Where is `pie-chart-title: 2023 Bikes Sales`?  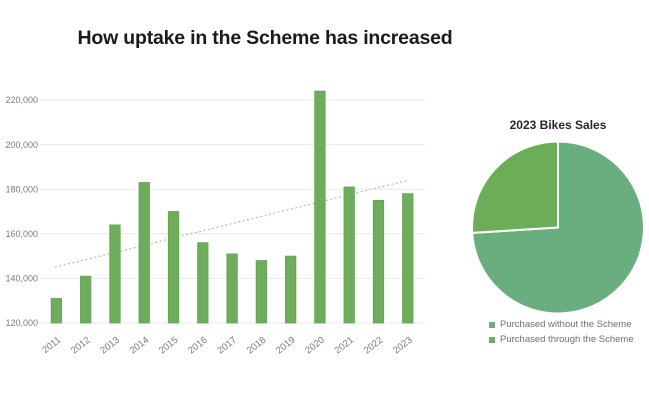
pie-chart-title: 2023 Bikes Sales is located at coordinates (558, 125).